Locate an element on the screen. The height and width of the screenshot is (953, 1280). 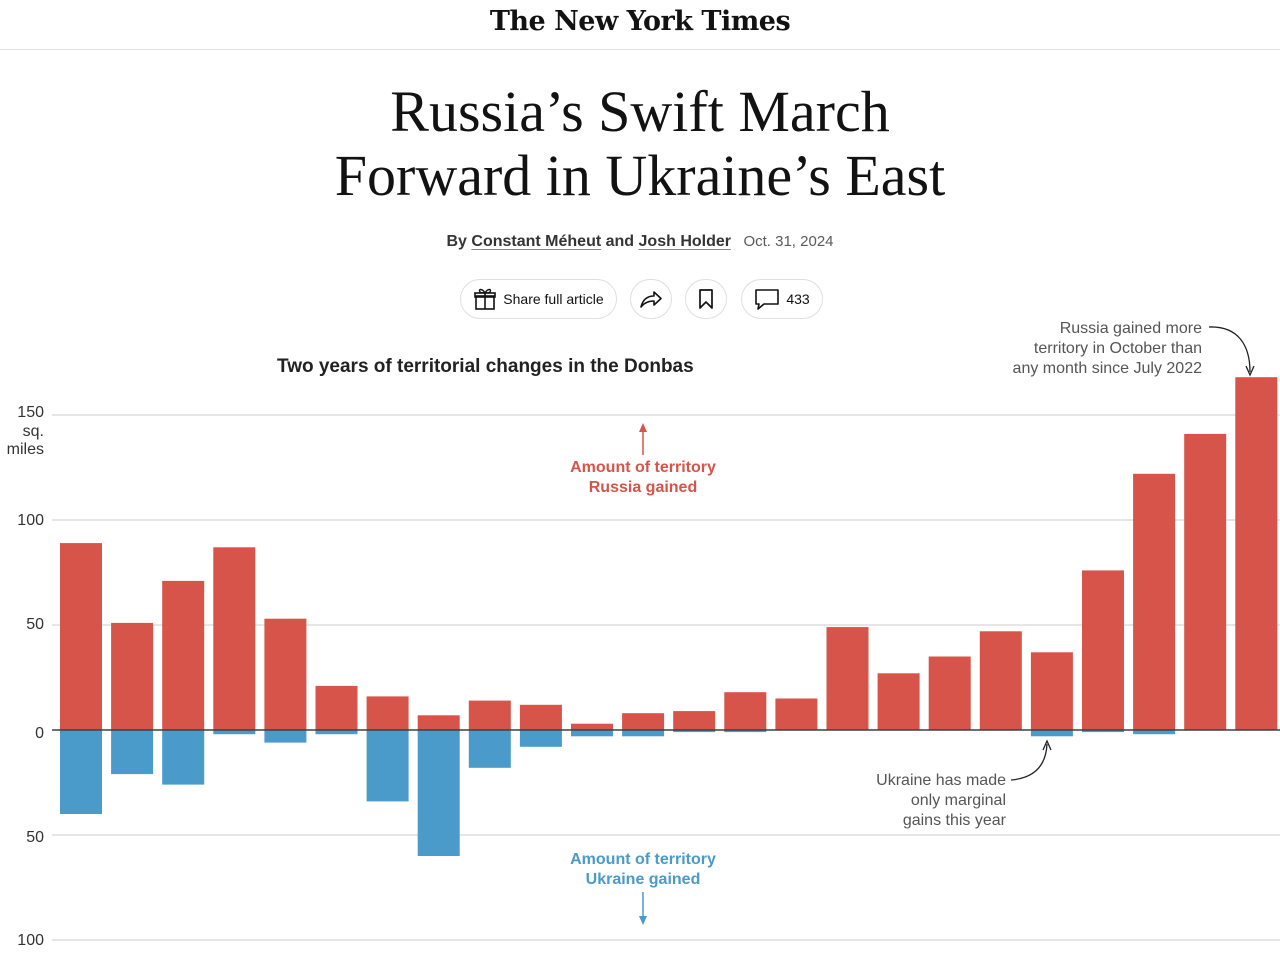
ukraine-gained-label-line-2: Ukraine gained is located at coordinates (643, 879).